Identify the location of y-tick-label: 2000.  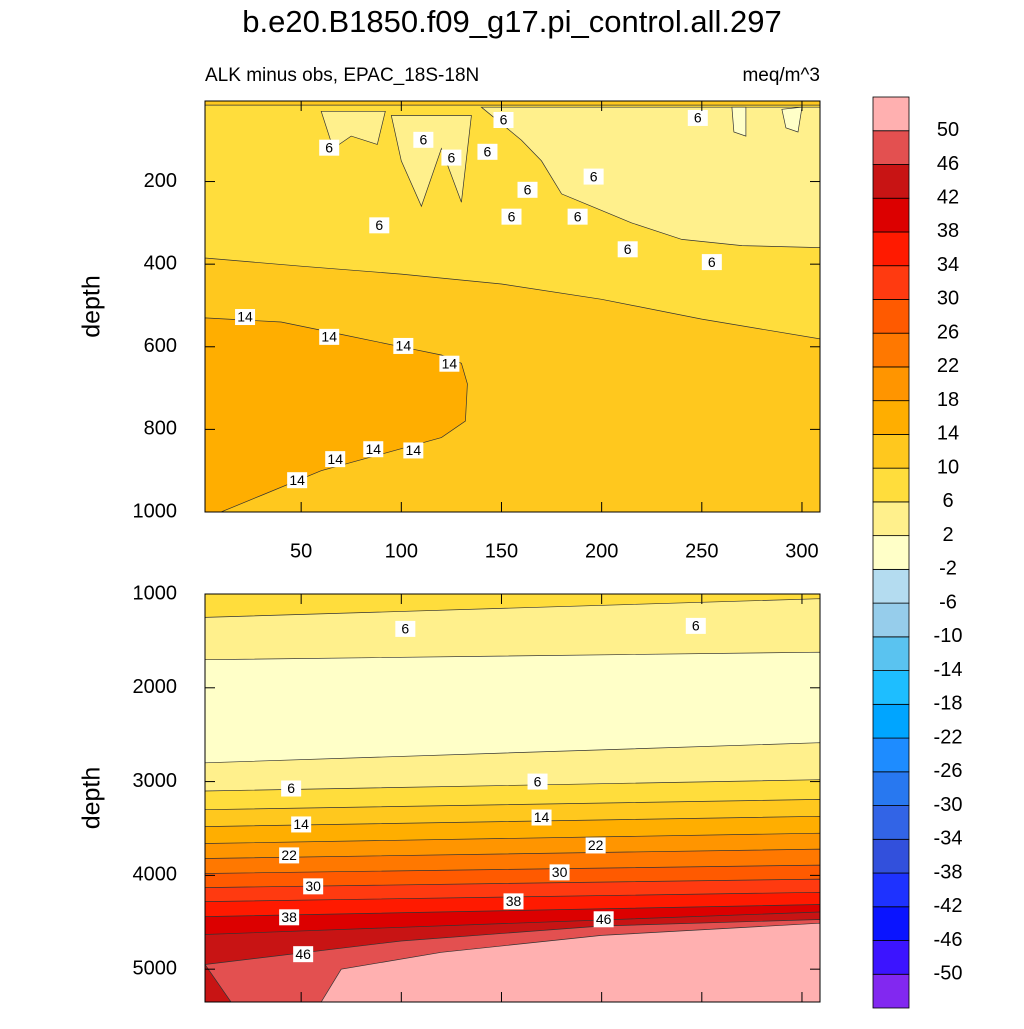
(155, 687).